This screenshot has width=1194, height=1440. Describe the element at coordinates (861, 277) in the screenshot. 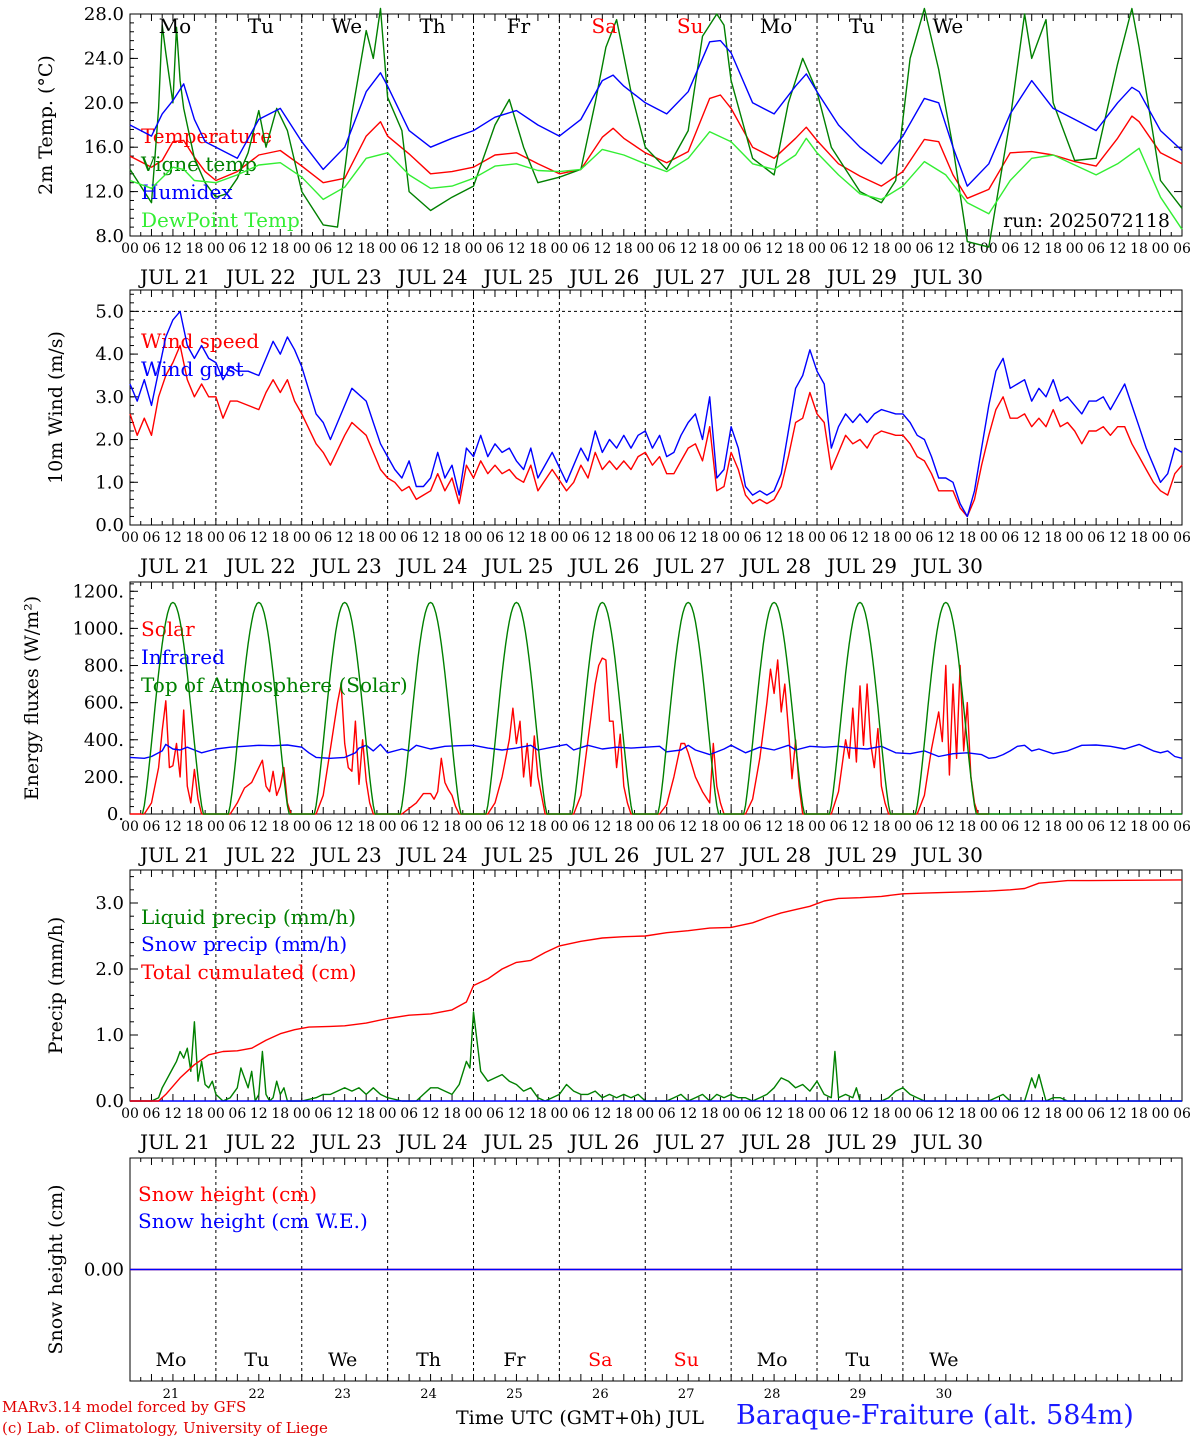

I see `date-label: JUL 29` at that location.